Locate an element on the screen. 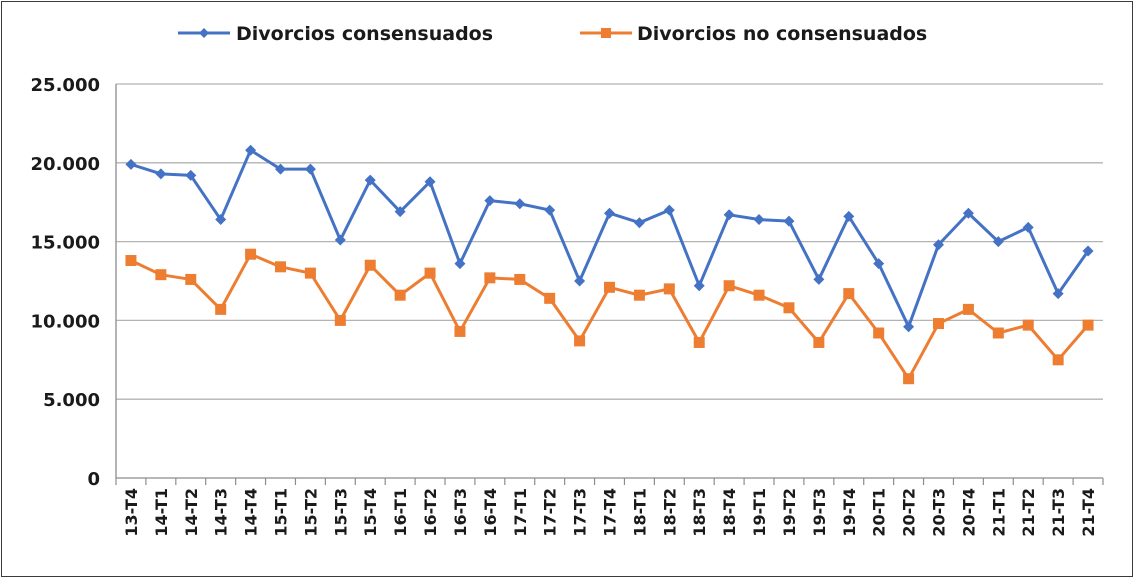 The height and width of the screenshot is (580, 1136). y-tick-label: 25.000 is located at coordinates (65, 85).